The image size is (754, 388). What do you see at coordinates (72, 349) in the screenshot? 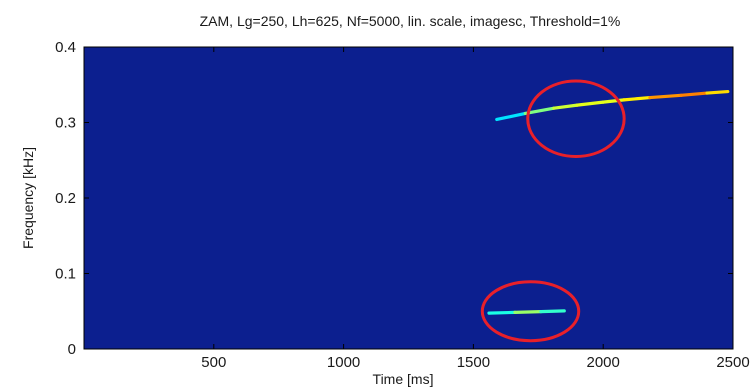
I see `y-tick-label: 0` at bounding box center [72, 349].